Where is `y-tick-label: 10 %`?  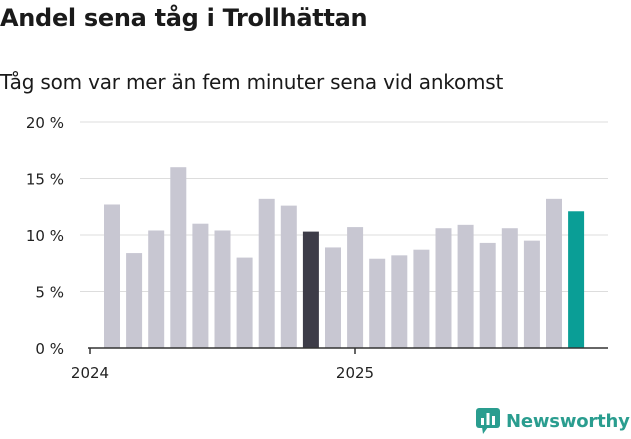
y-tick-label: 10 % is located at coordinates (45, 236).